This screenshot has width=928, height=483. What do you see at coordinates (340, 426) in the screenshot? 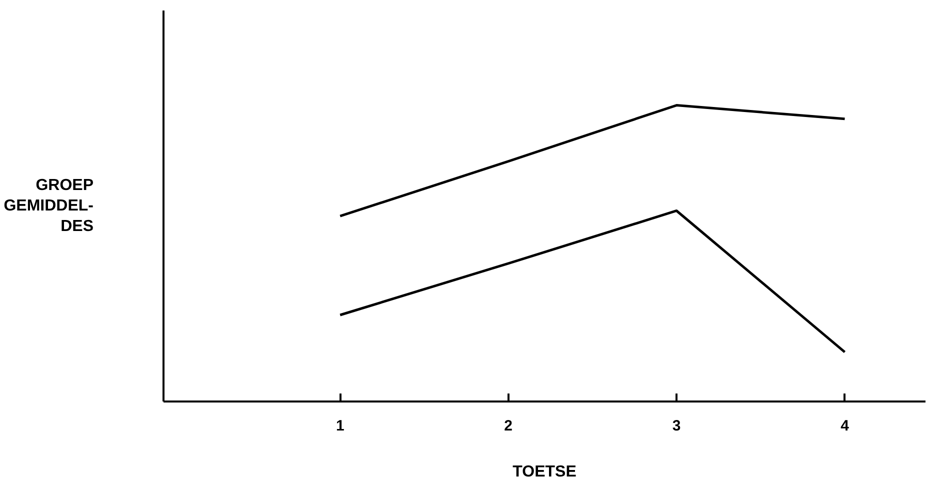
I see `x-tick-label: 1` at bounding box center [340, 426].